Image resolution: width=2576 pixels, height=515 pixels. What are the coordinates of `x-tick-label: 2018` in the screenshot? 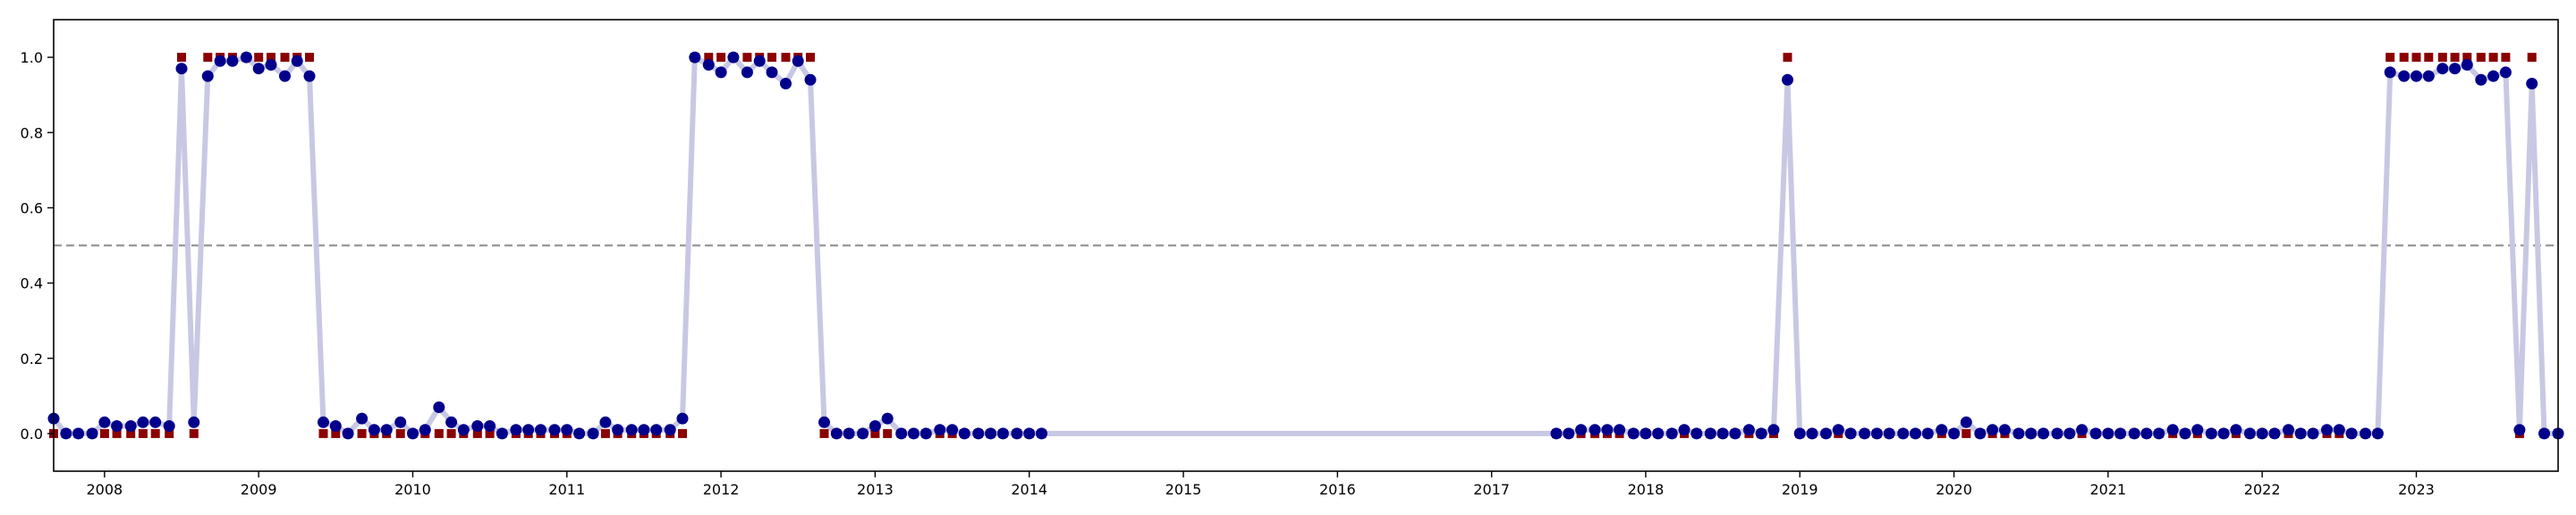 It's located at (1646, 490).